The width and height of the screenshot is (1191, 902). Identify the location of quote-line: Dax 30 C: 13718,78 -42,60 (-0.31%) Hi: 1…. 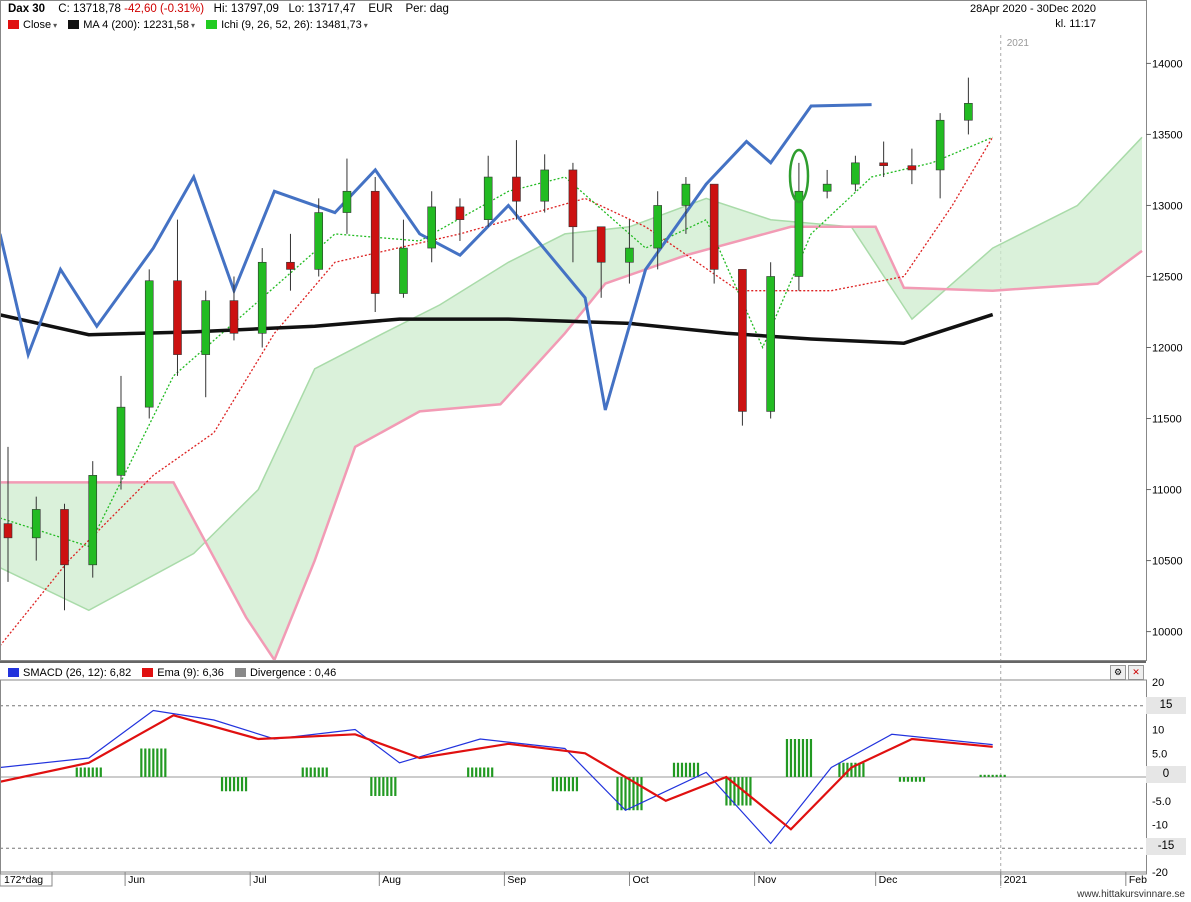
(228, 9).